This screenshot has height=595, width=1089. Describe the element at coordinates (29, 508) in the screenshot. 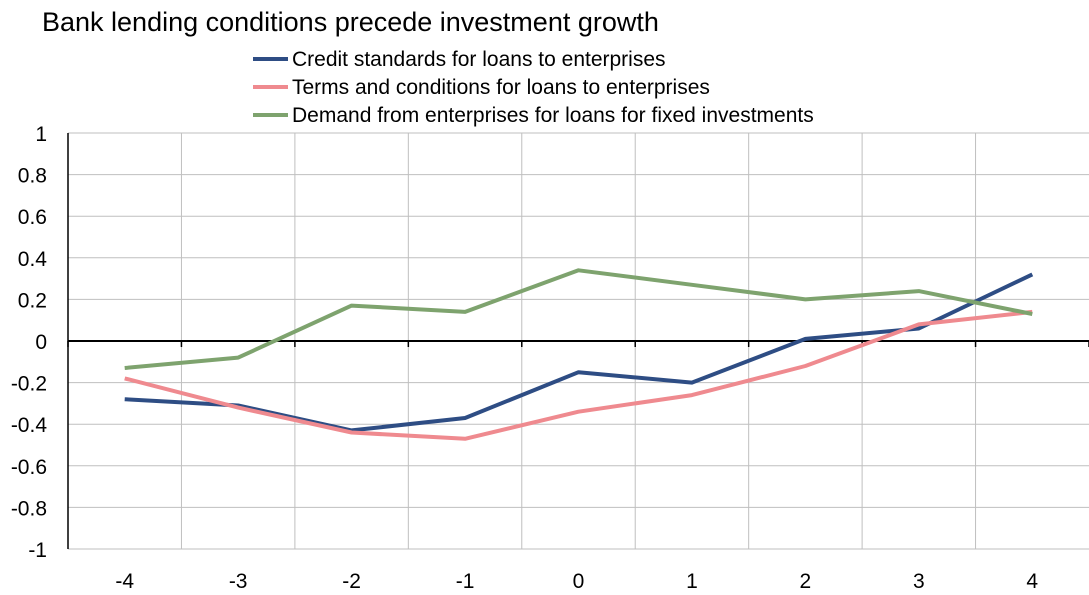

I see `y-tick-label-9: -0.8` at that location.